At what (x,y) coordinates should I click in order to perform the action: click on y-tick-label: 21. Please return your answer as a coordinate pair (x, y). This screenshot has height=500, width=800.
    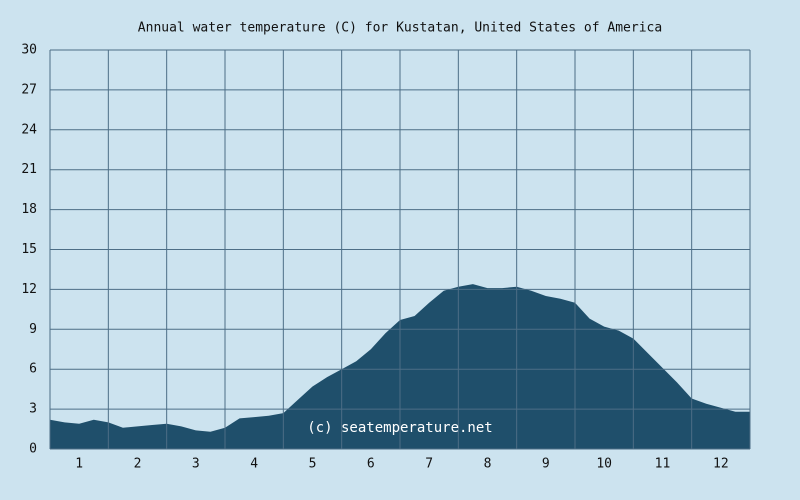
    Looking at the image, I should click on (29, 169).